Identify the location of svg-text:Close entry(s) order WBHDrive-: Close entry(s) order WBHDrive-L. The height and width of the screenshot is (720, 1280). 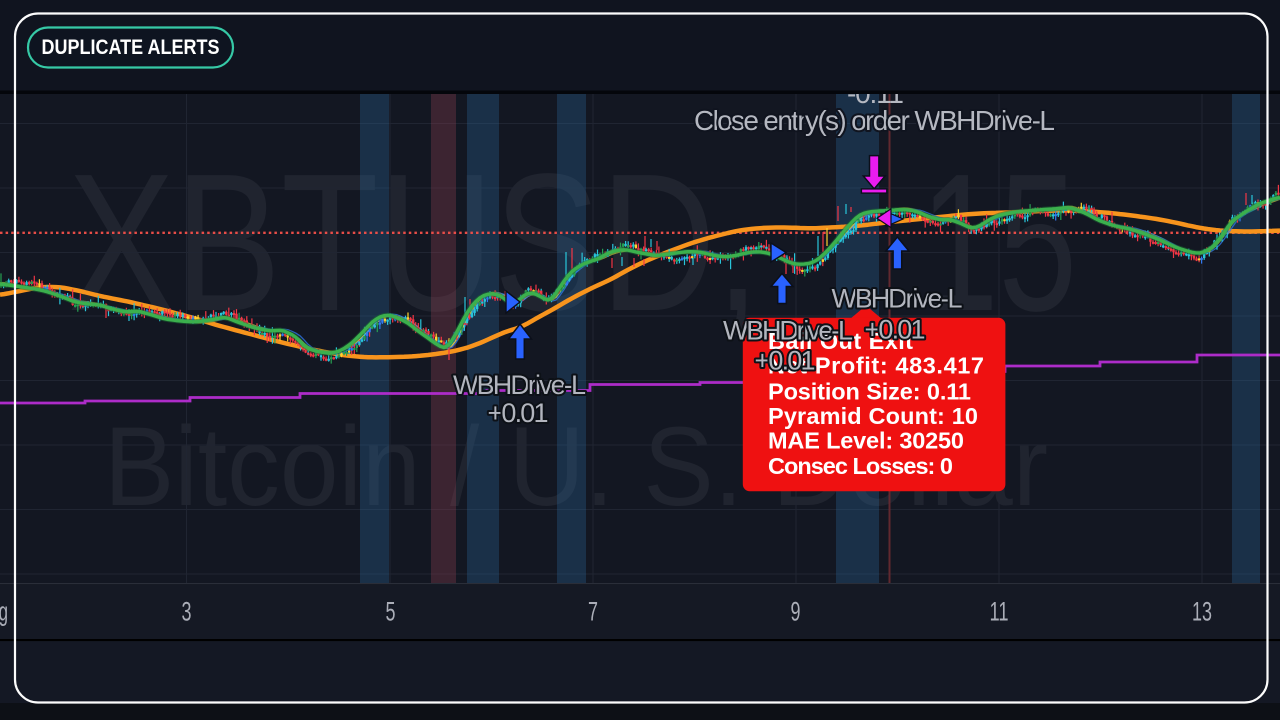
(874, 120).